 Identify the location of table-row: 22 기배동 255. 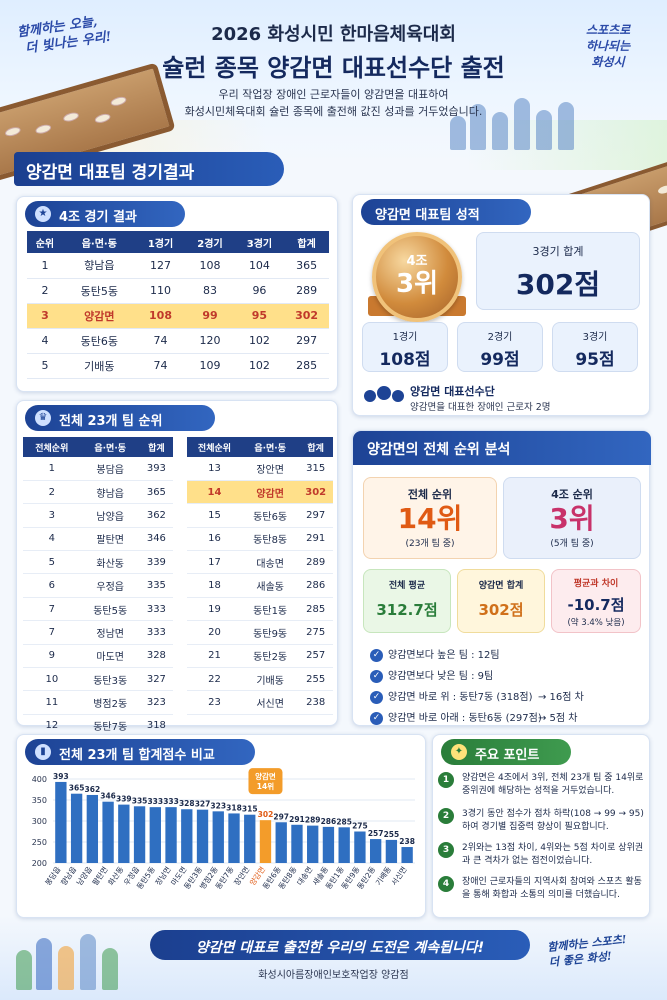
(260, 679).